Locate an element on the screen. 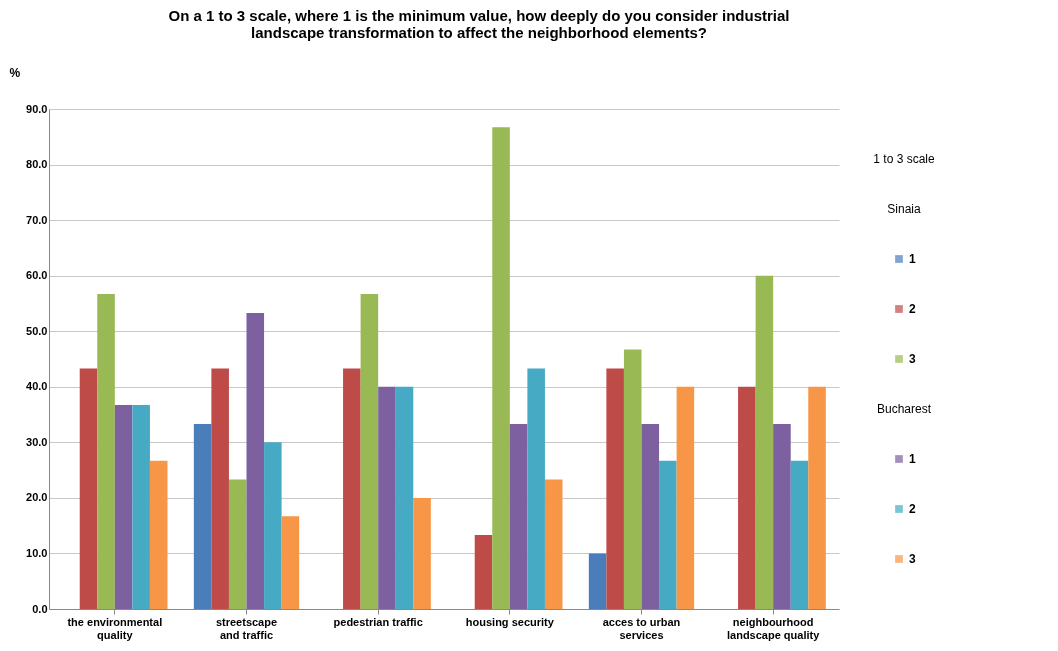 This screenshot has height=651, width=1058. y-axis-title: % is located at coordinates (15, 72).